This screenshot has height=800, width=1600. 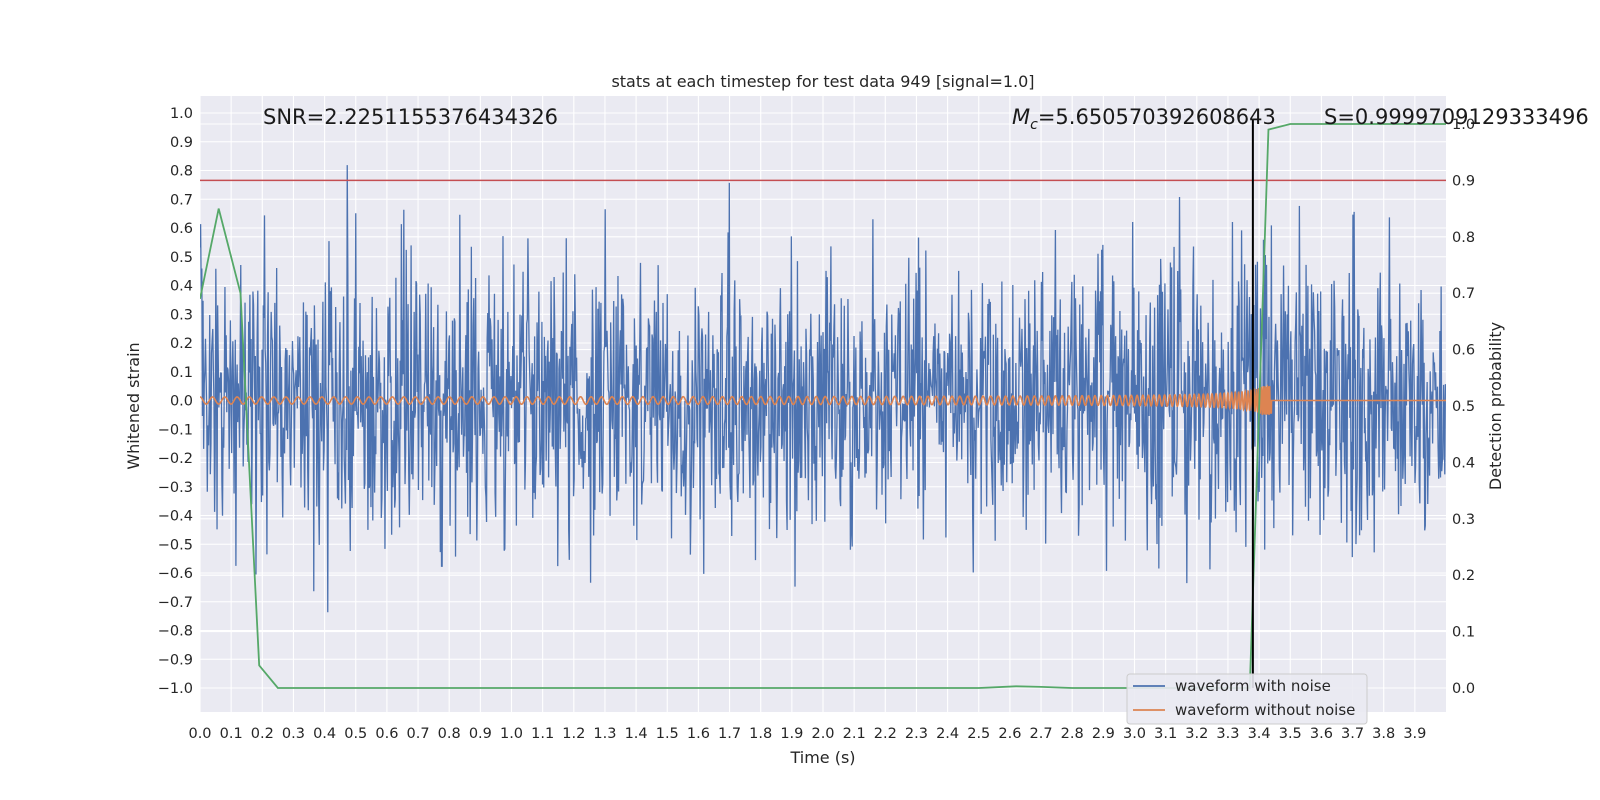 What do you see at coordinates (181, 373) in the screenshot?
I see `y-tick-label: 0.1` at bounding box center [181, 373].